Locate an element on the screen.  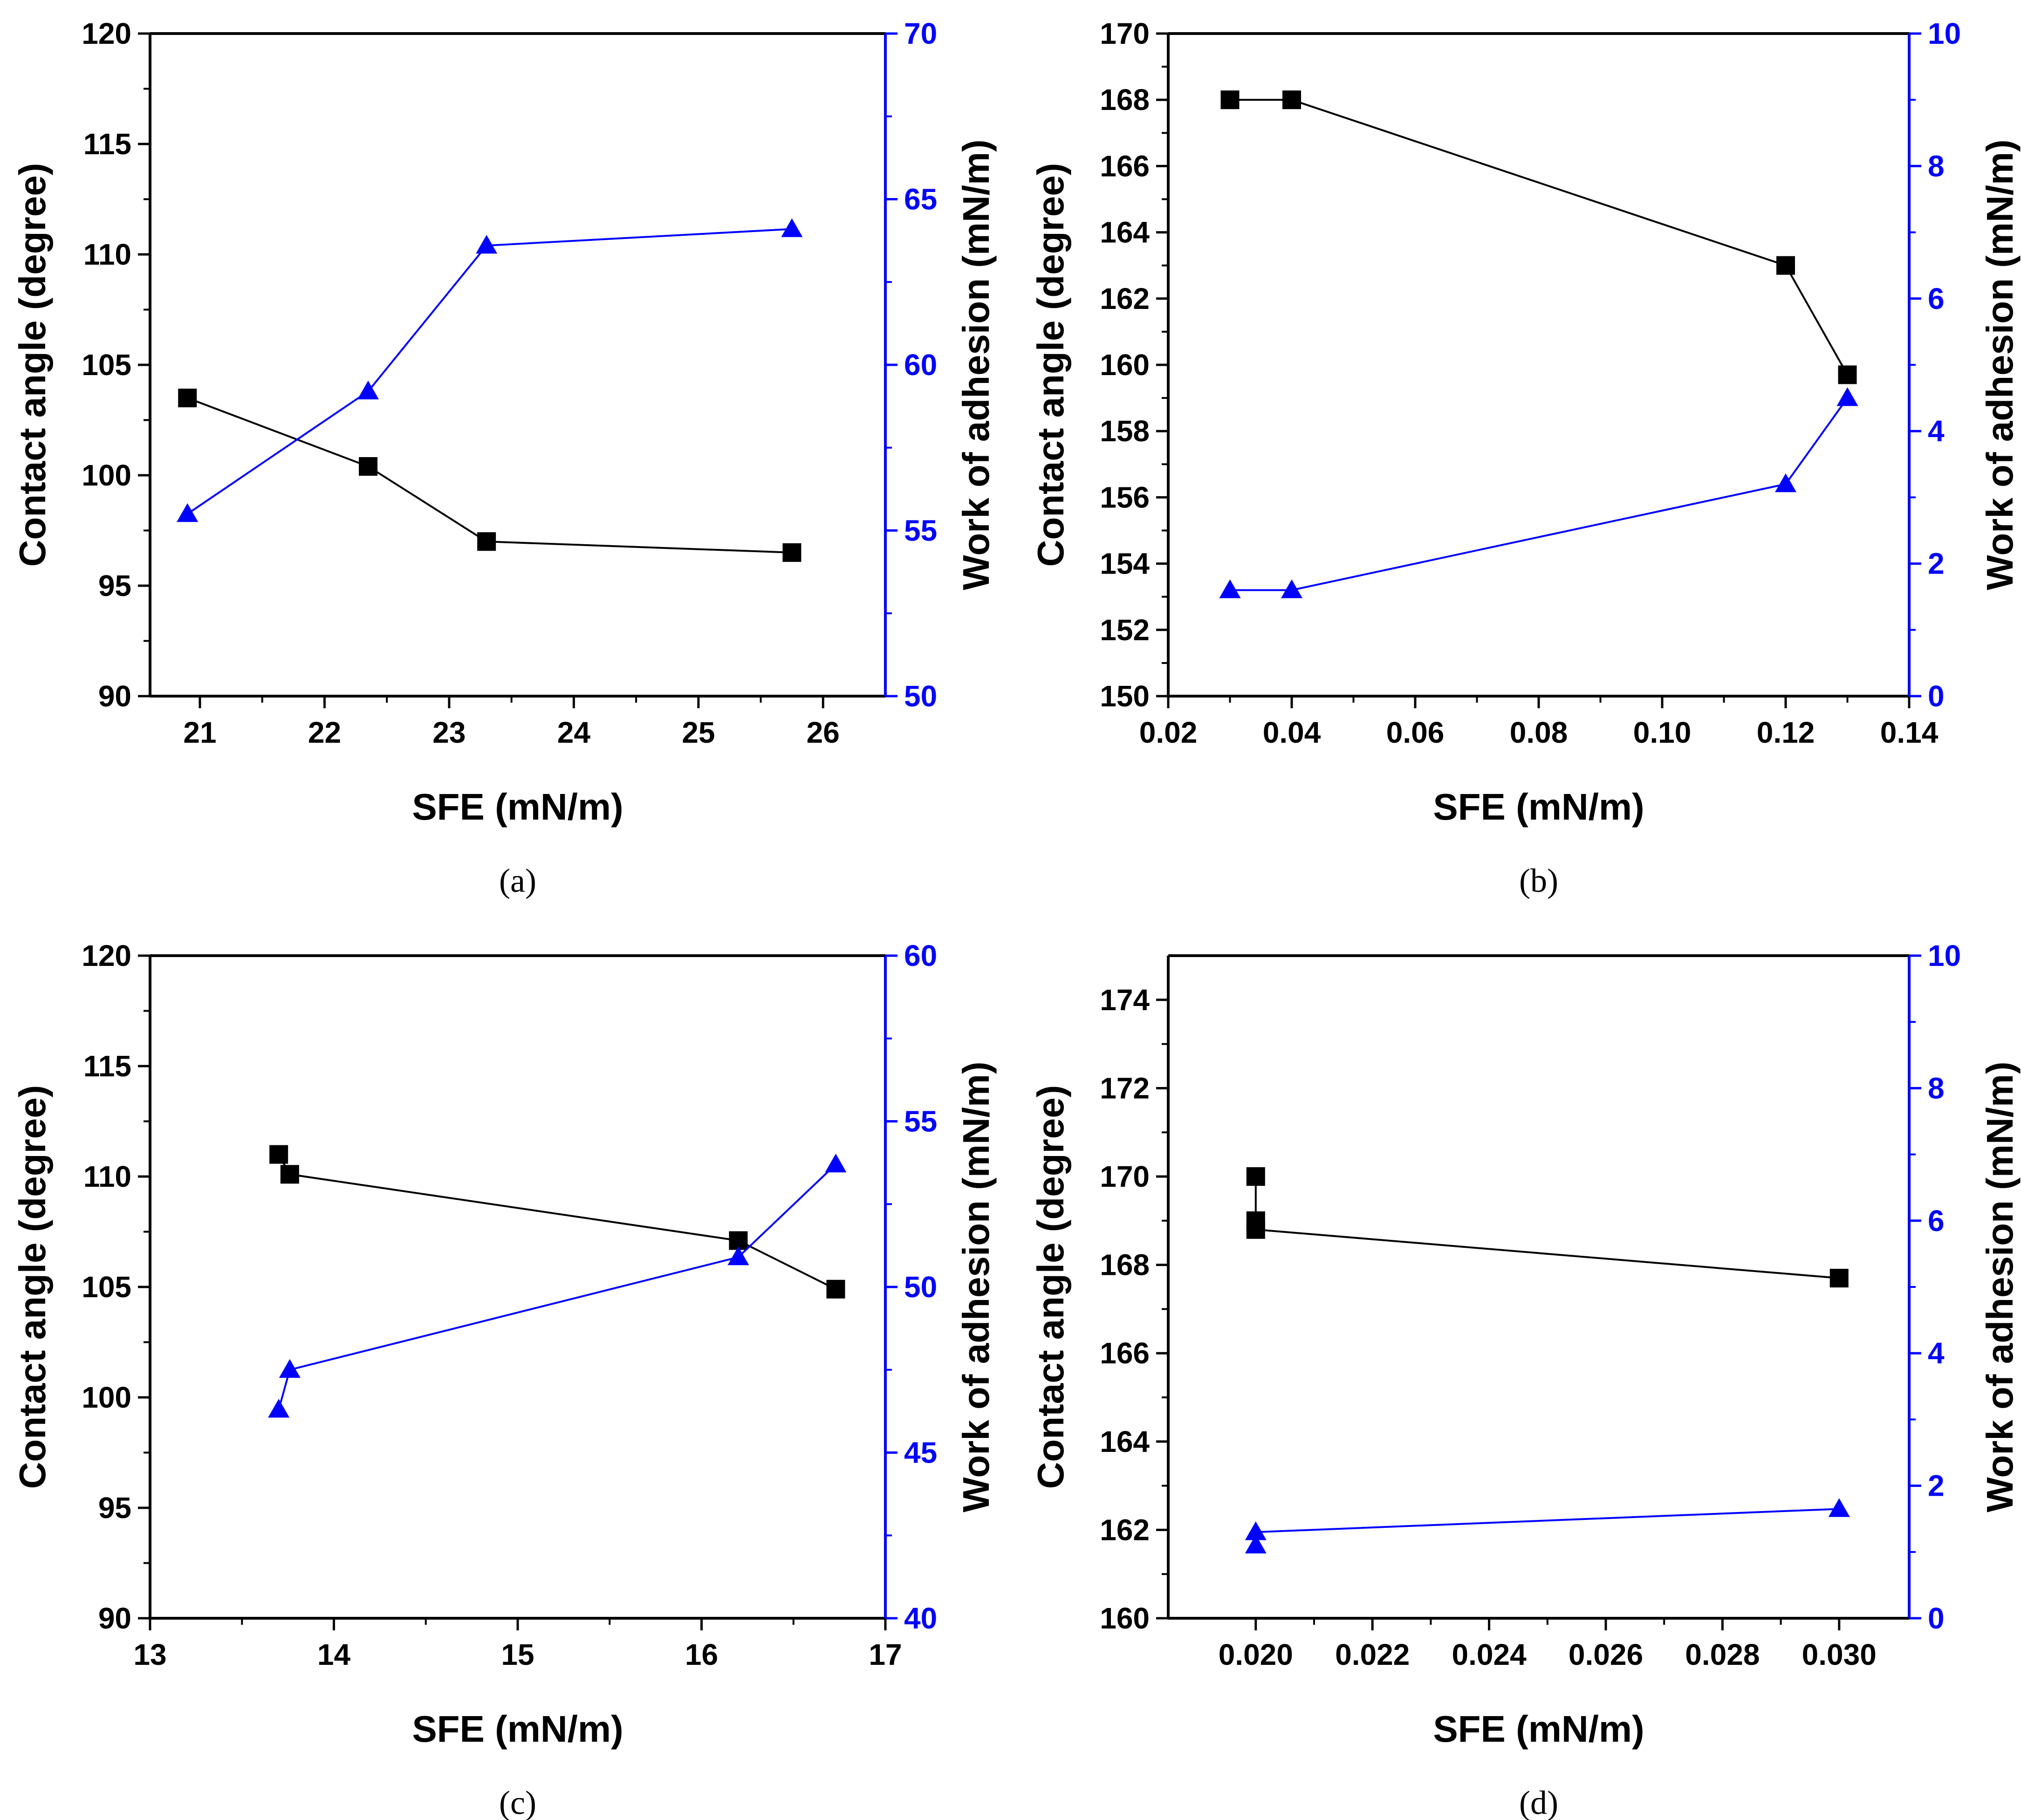
y2-tick-label: 65 is located at coordinates (920, 199).